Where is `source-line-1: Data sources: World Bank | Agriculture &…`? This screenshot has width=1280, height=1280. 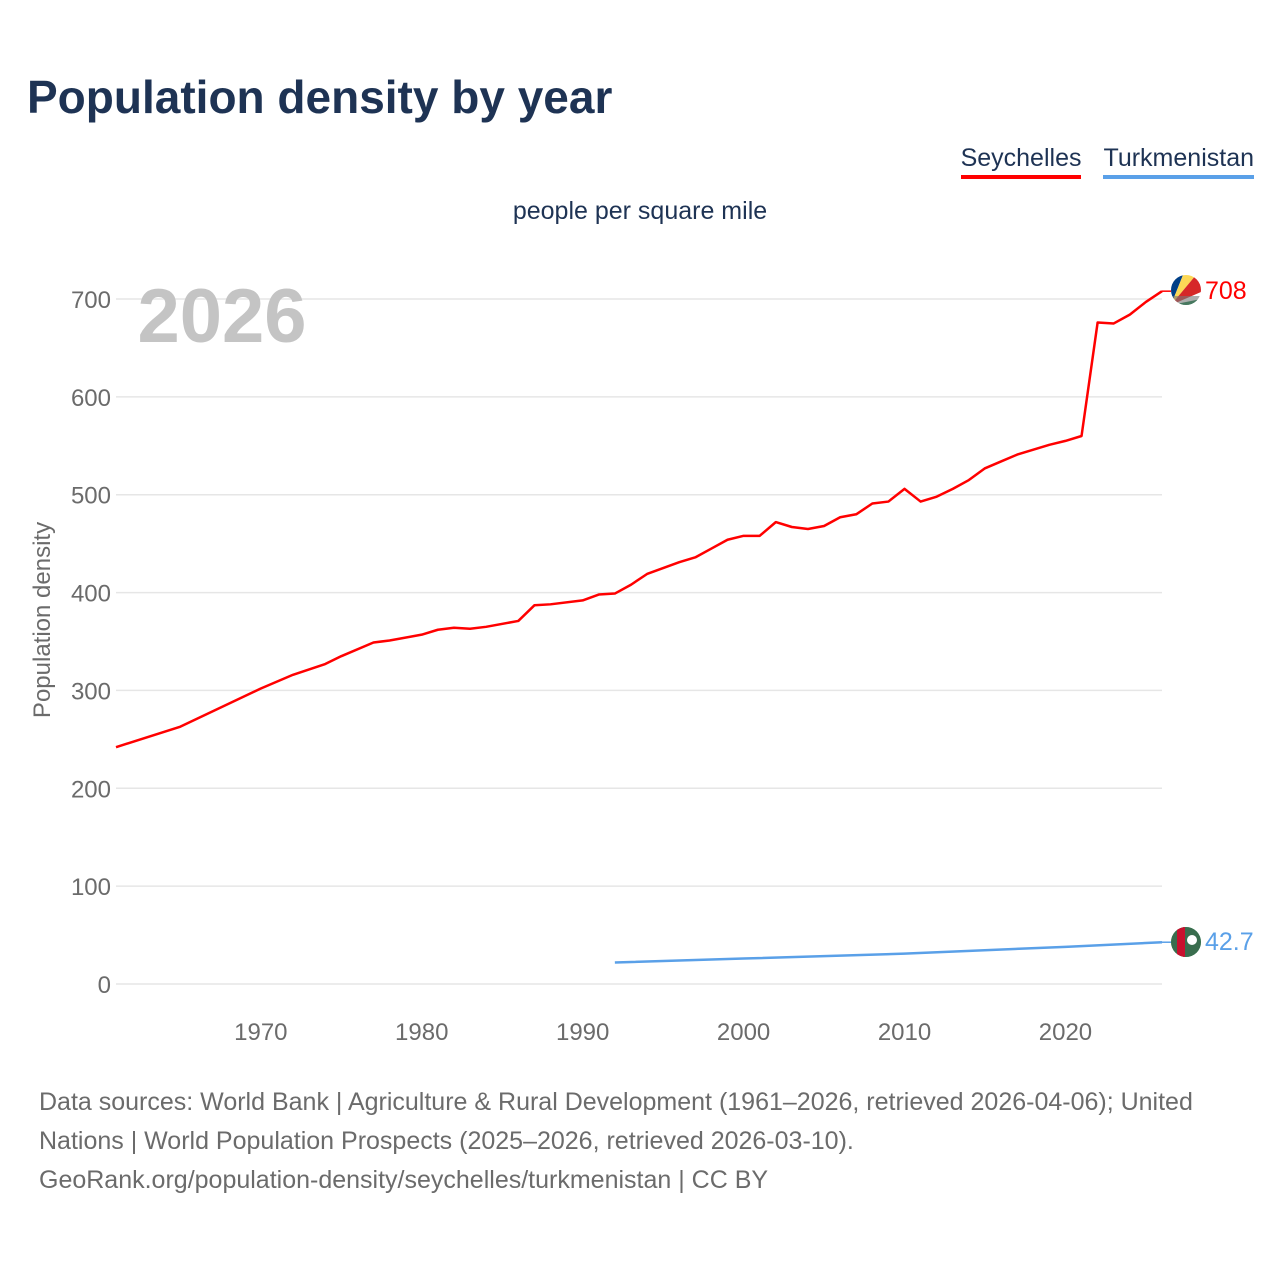
source-line-1: Data sources: World Bank | Agriculture &… is located at coordinates (616, 1121).